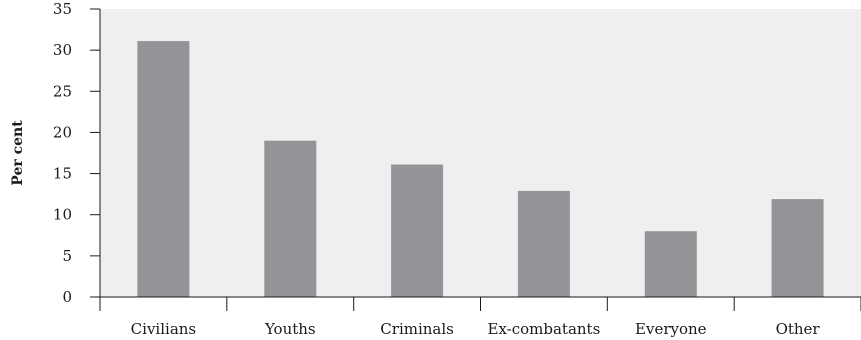 The image size is (861, 340). What do you see at coordinates (417, 329) in the screenshot?
I see `x-tick-label: Criminals` at bounding box center [417, 329].